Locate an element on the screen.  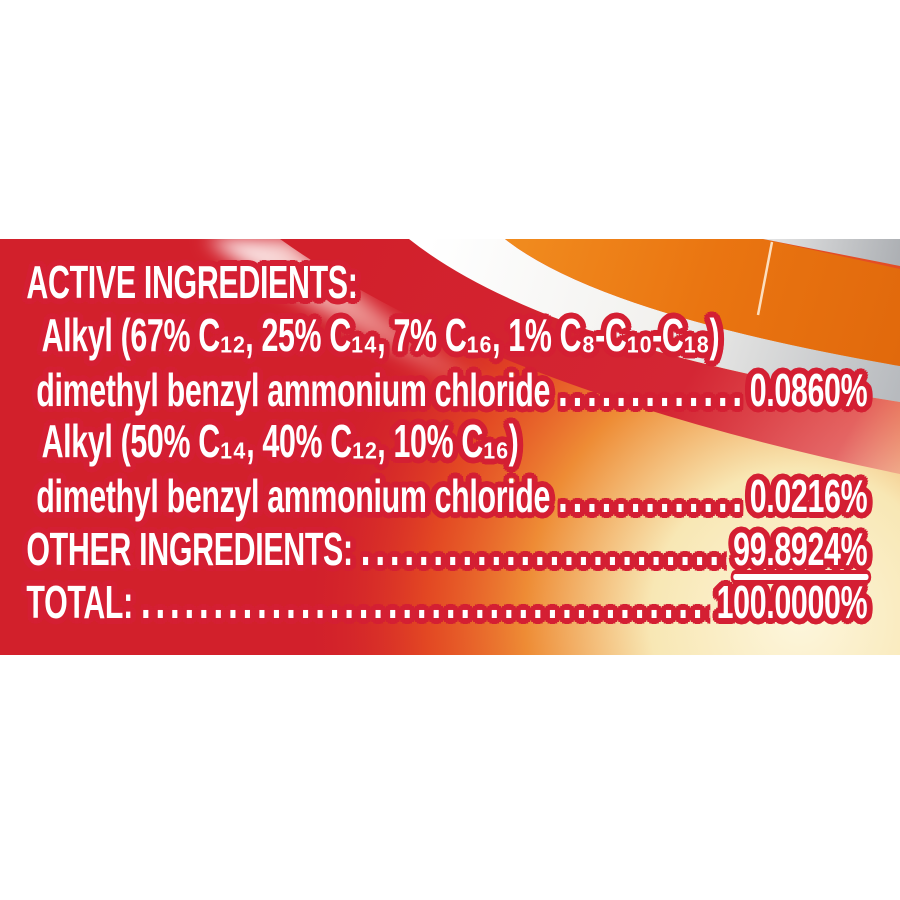
concentration-value: 99.8924% is located at coordinates (800, 549).